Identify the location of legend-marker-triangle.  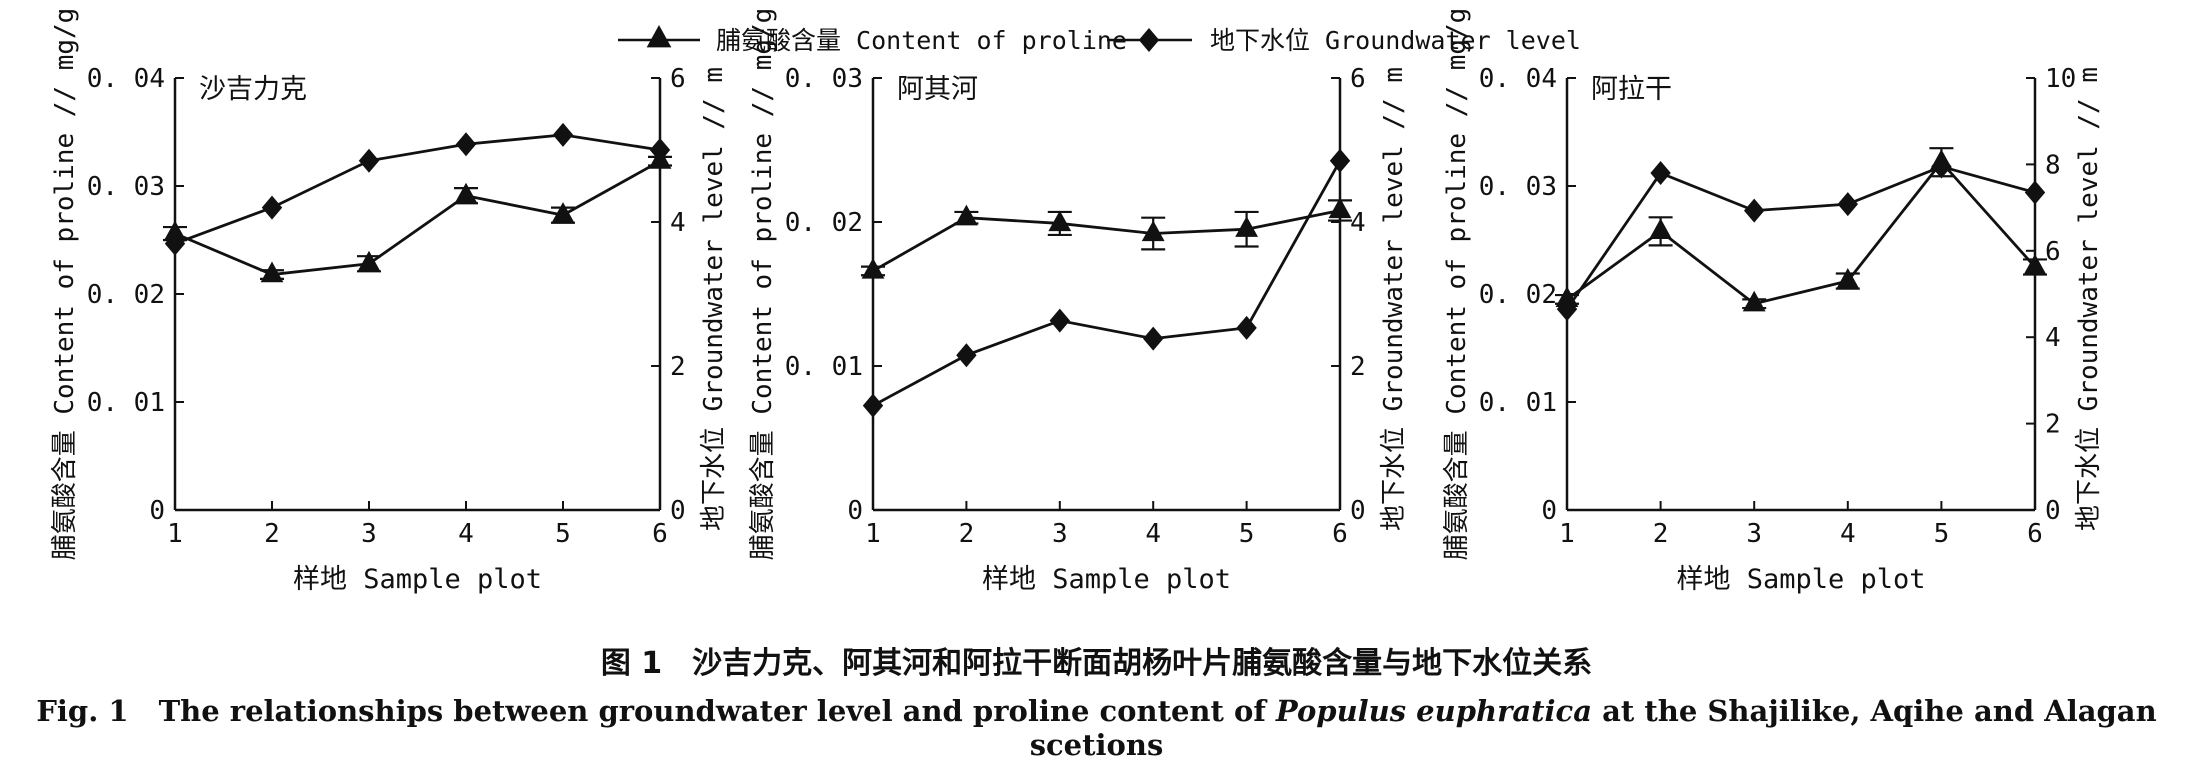
(659, 36).